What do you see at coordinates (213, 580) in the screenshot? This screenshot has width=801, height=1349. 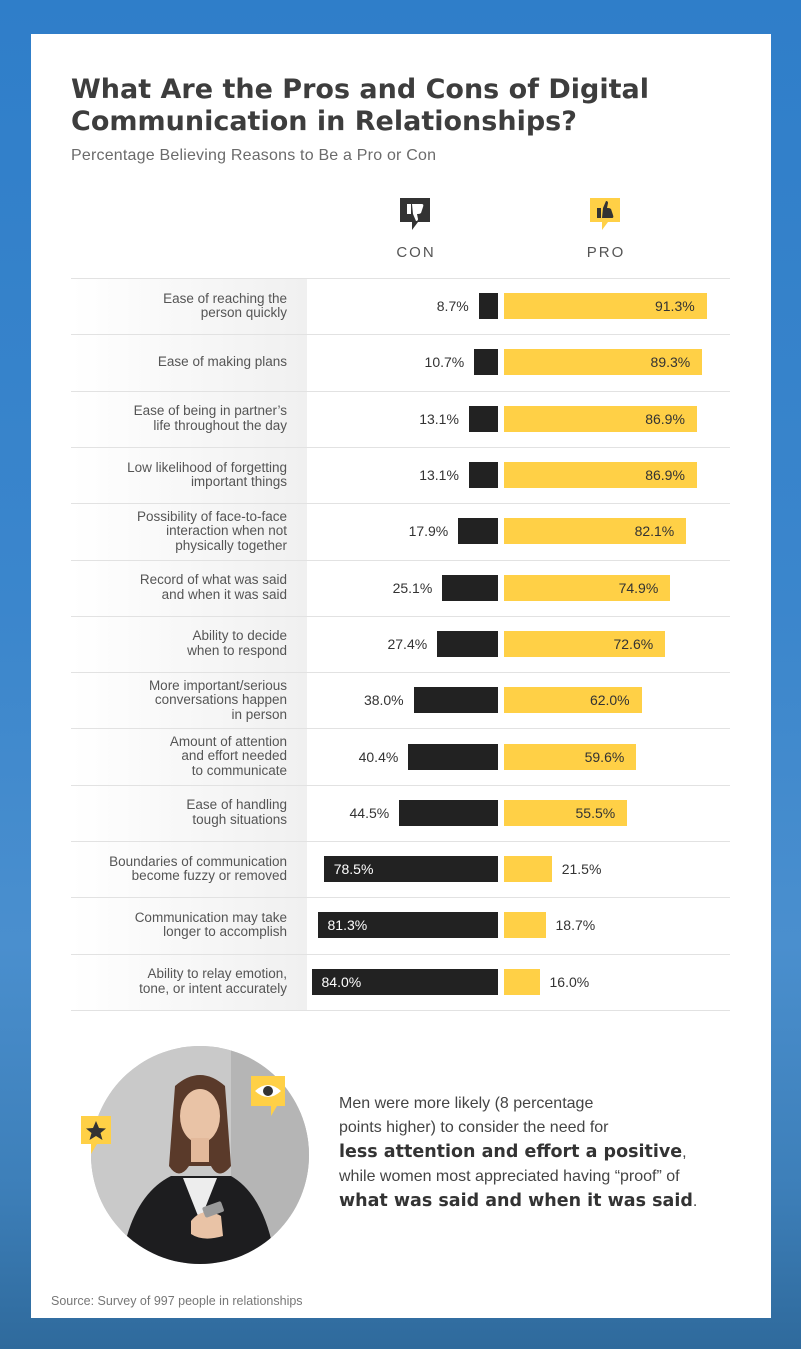 I see `category-label-line: Record of what was said` at bounding box center [213, 580].